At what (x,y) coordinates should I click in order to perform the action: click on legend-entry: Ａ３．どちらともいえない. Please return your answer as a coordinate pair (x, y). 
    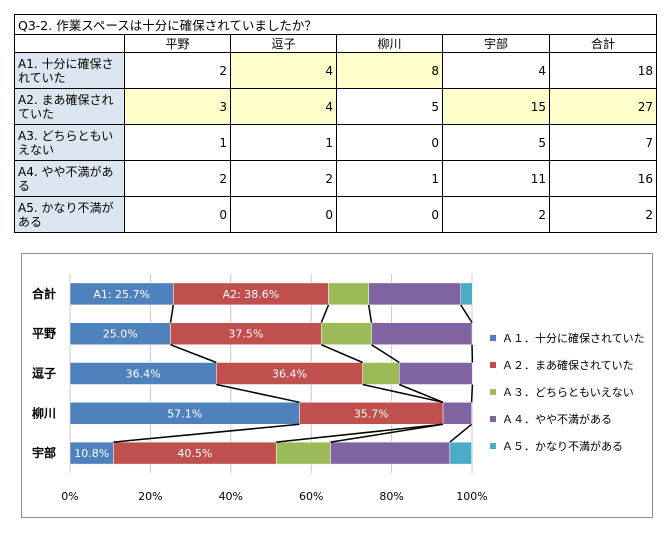
    Looking at the image, I should click on (568, 392).